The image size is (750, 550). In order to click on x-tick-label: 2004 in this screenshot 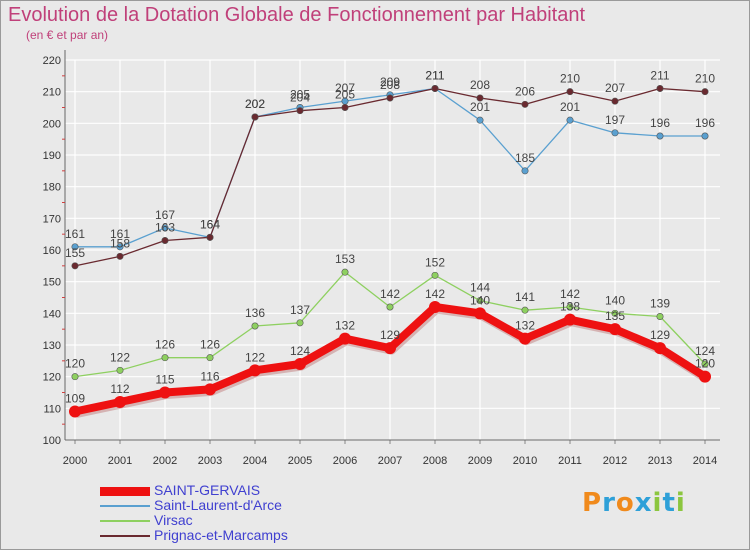, I will do `click(255, 461)`.